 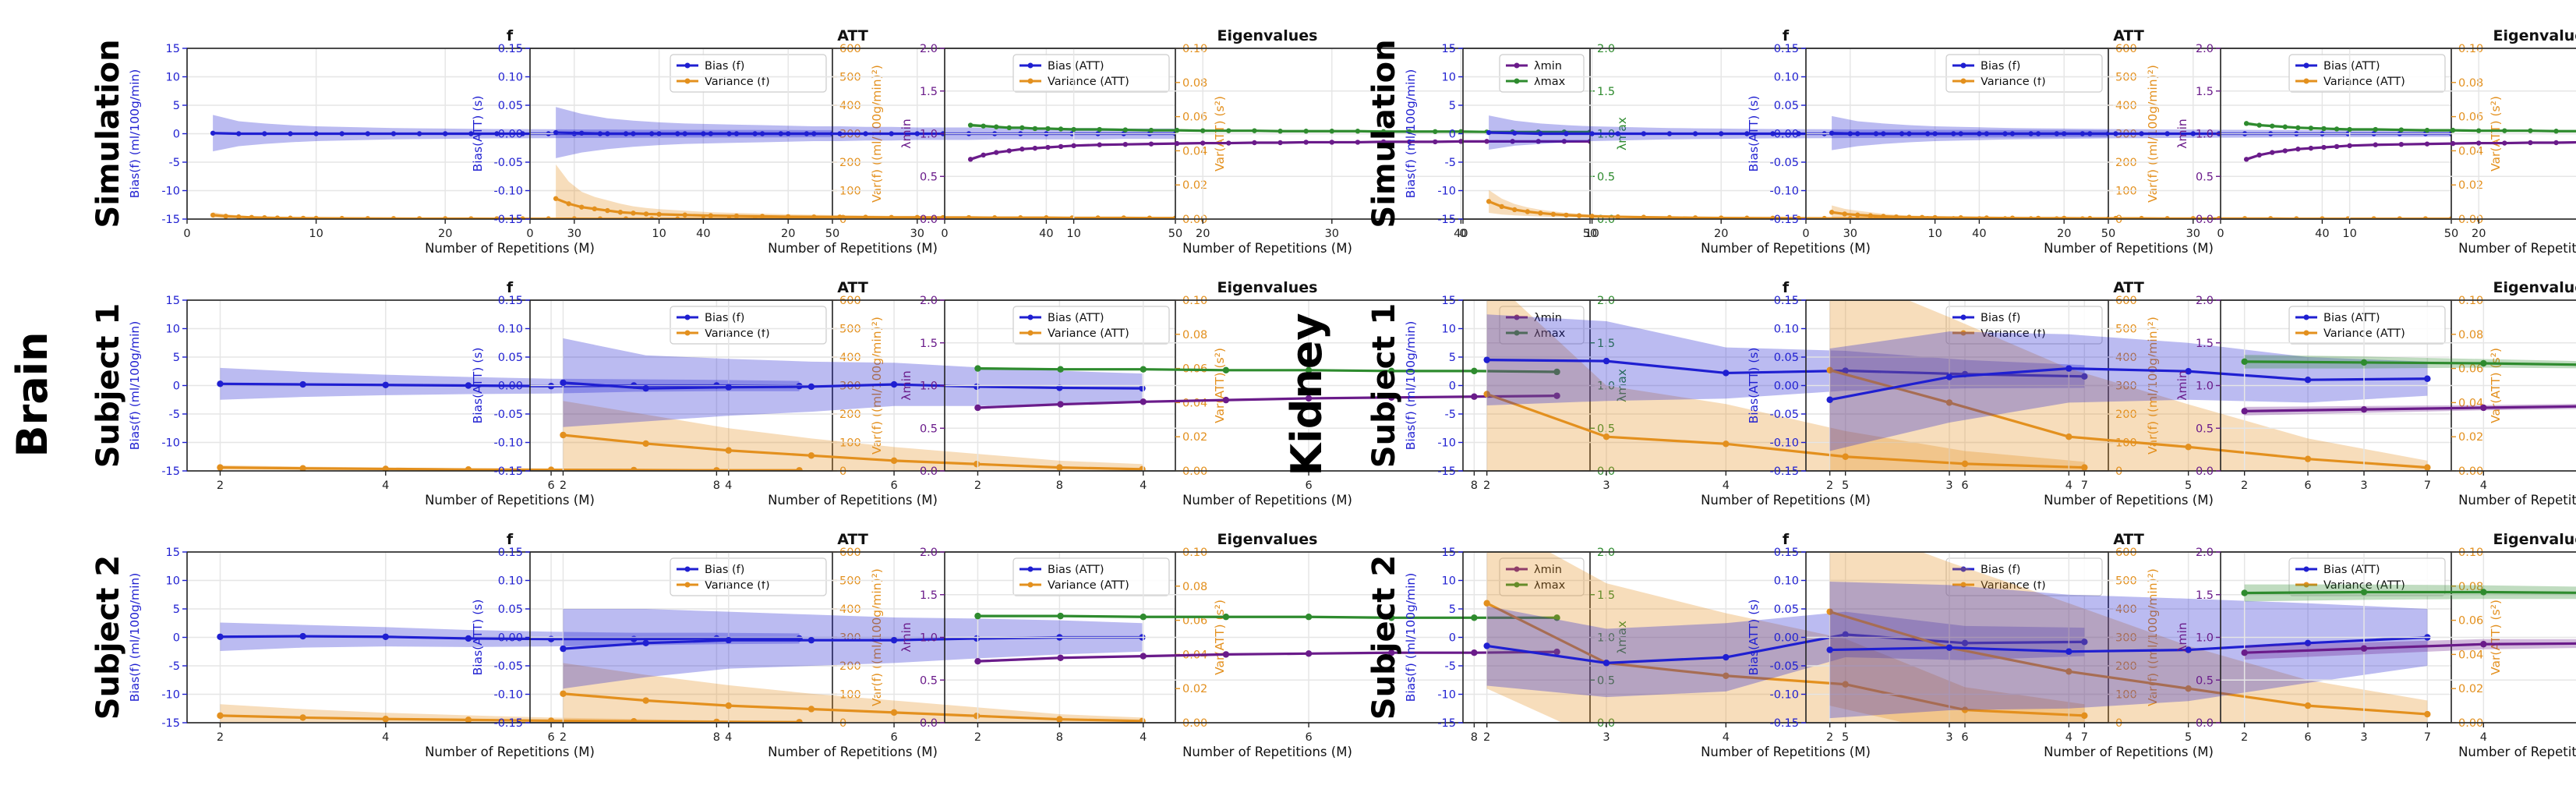 What do you see at coordinates (929, 135) in the screenshot?
I see `y-left-tick-label: 1.0` at bounding box center [929, 135].